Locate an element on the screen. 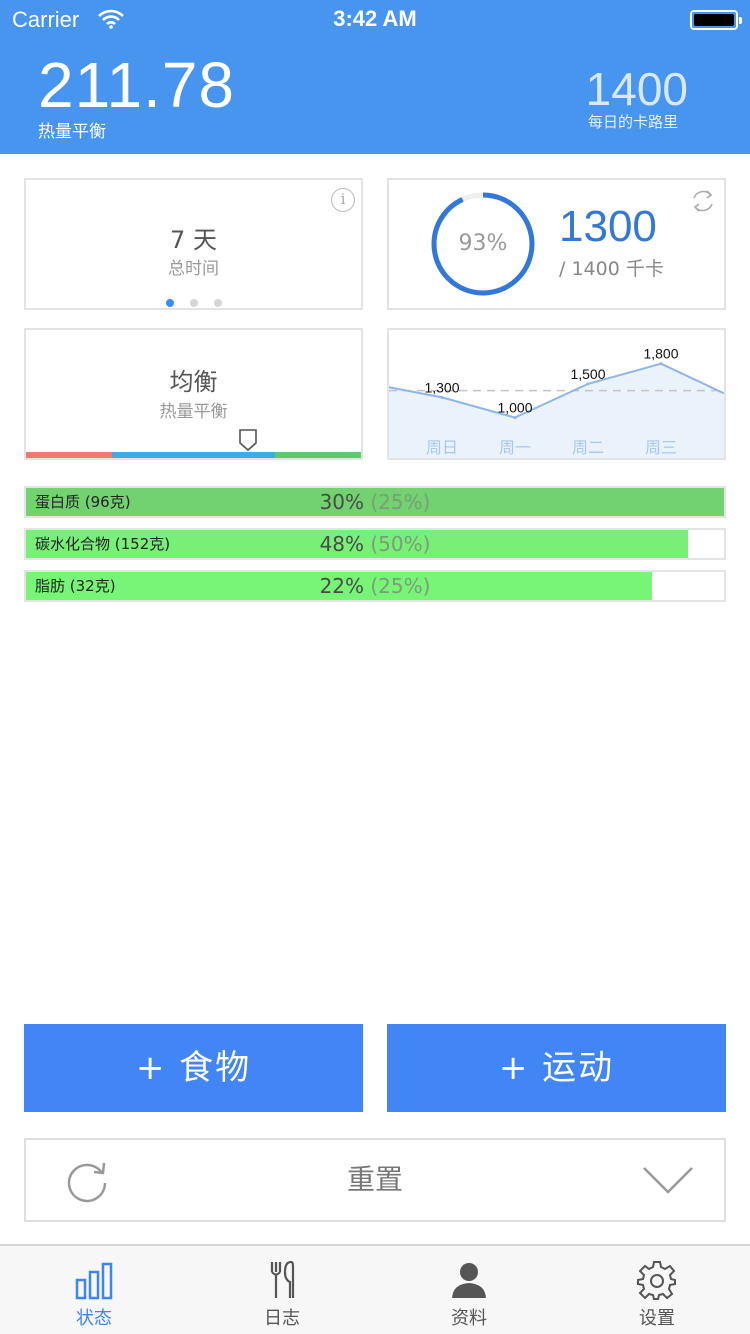 The image size is (750, 1334). balance-card: 均衡 热量平衡 is located at coordinates (193, 394).